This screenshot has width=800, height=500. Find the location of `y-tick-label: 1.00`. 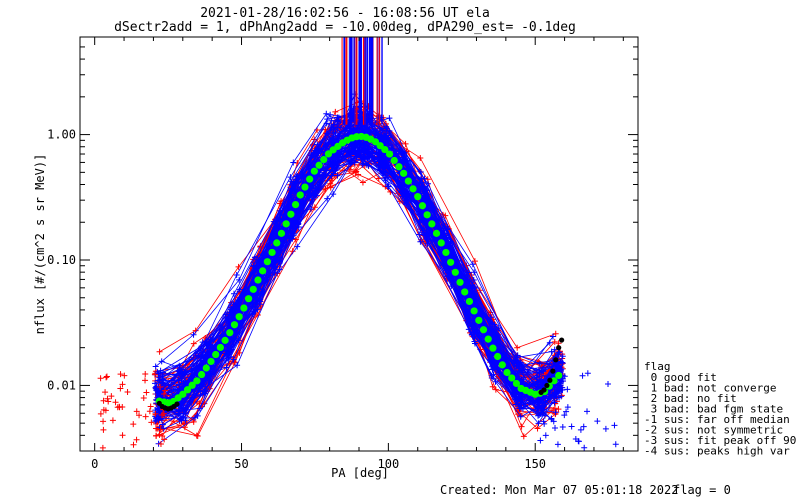

y-tick-label: 1.00 is located at coordinates (61, 135).